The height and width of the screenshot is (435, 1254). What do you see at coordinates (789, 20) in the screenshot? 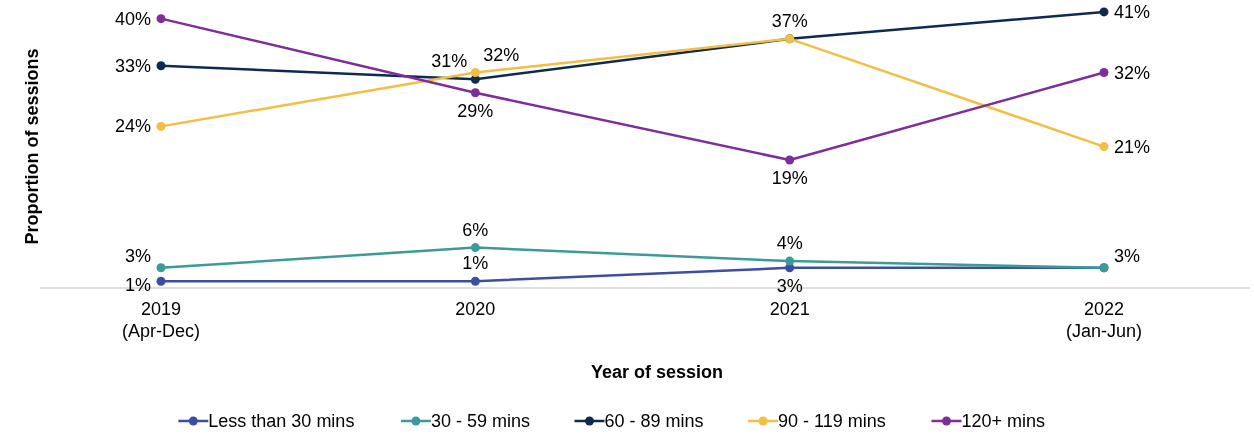
I see `data-label: 37%` at bounding box center [789, 20].